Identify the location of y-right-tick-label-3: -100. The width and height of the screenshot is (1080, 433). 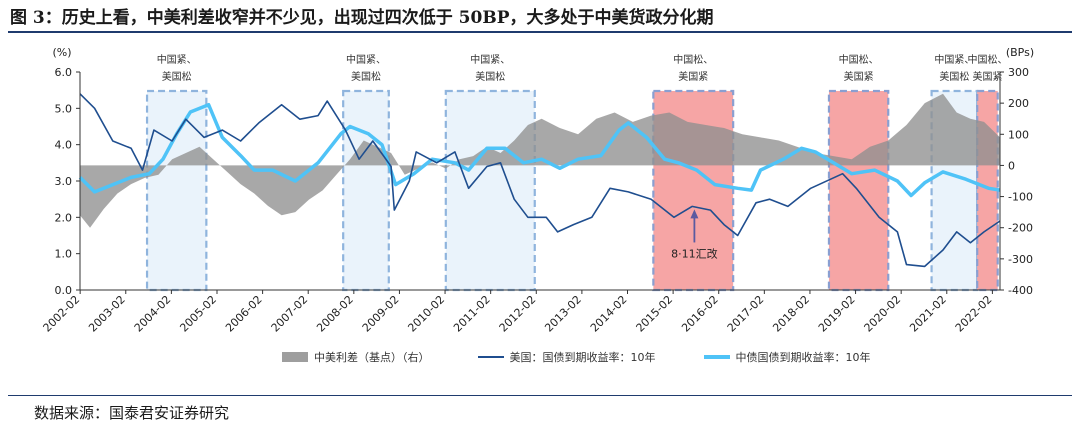
(1020, 197).